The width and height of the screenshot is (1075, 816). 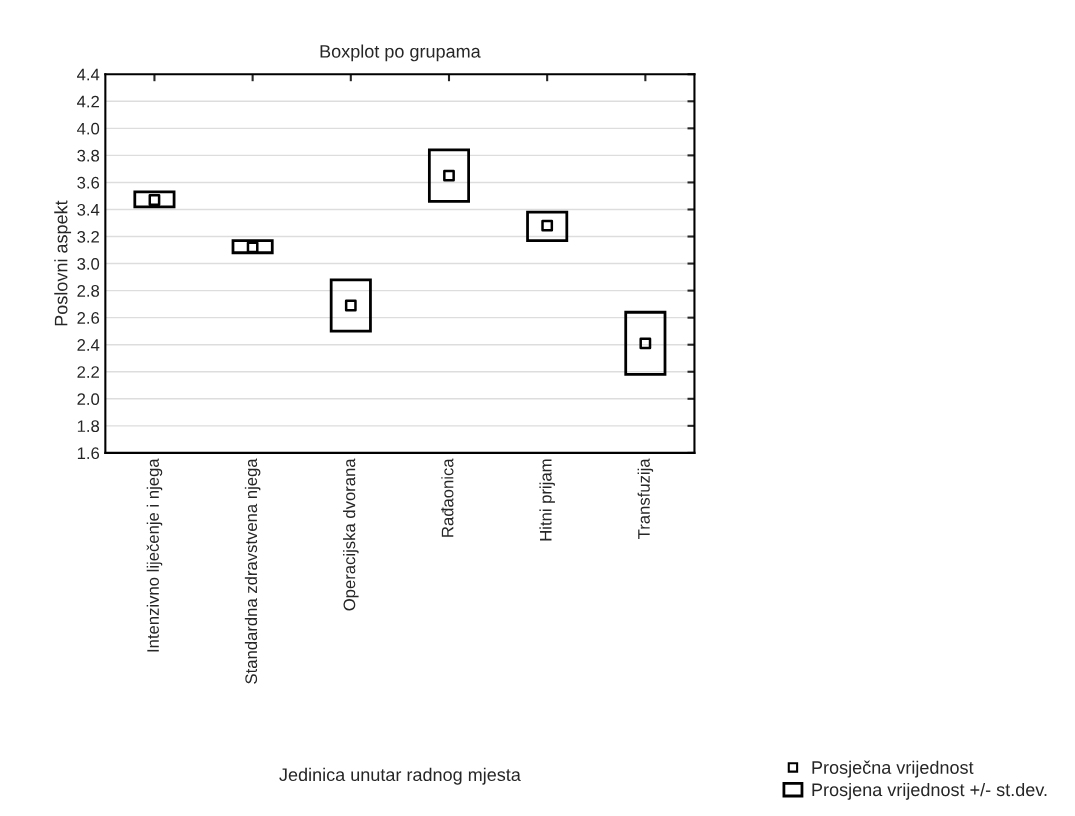 What do you see at coordinates (547, 500) in the screenshot?
I see `x-tick-label: Hitni prijam` at bounding box center [547, 500].